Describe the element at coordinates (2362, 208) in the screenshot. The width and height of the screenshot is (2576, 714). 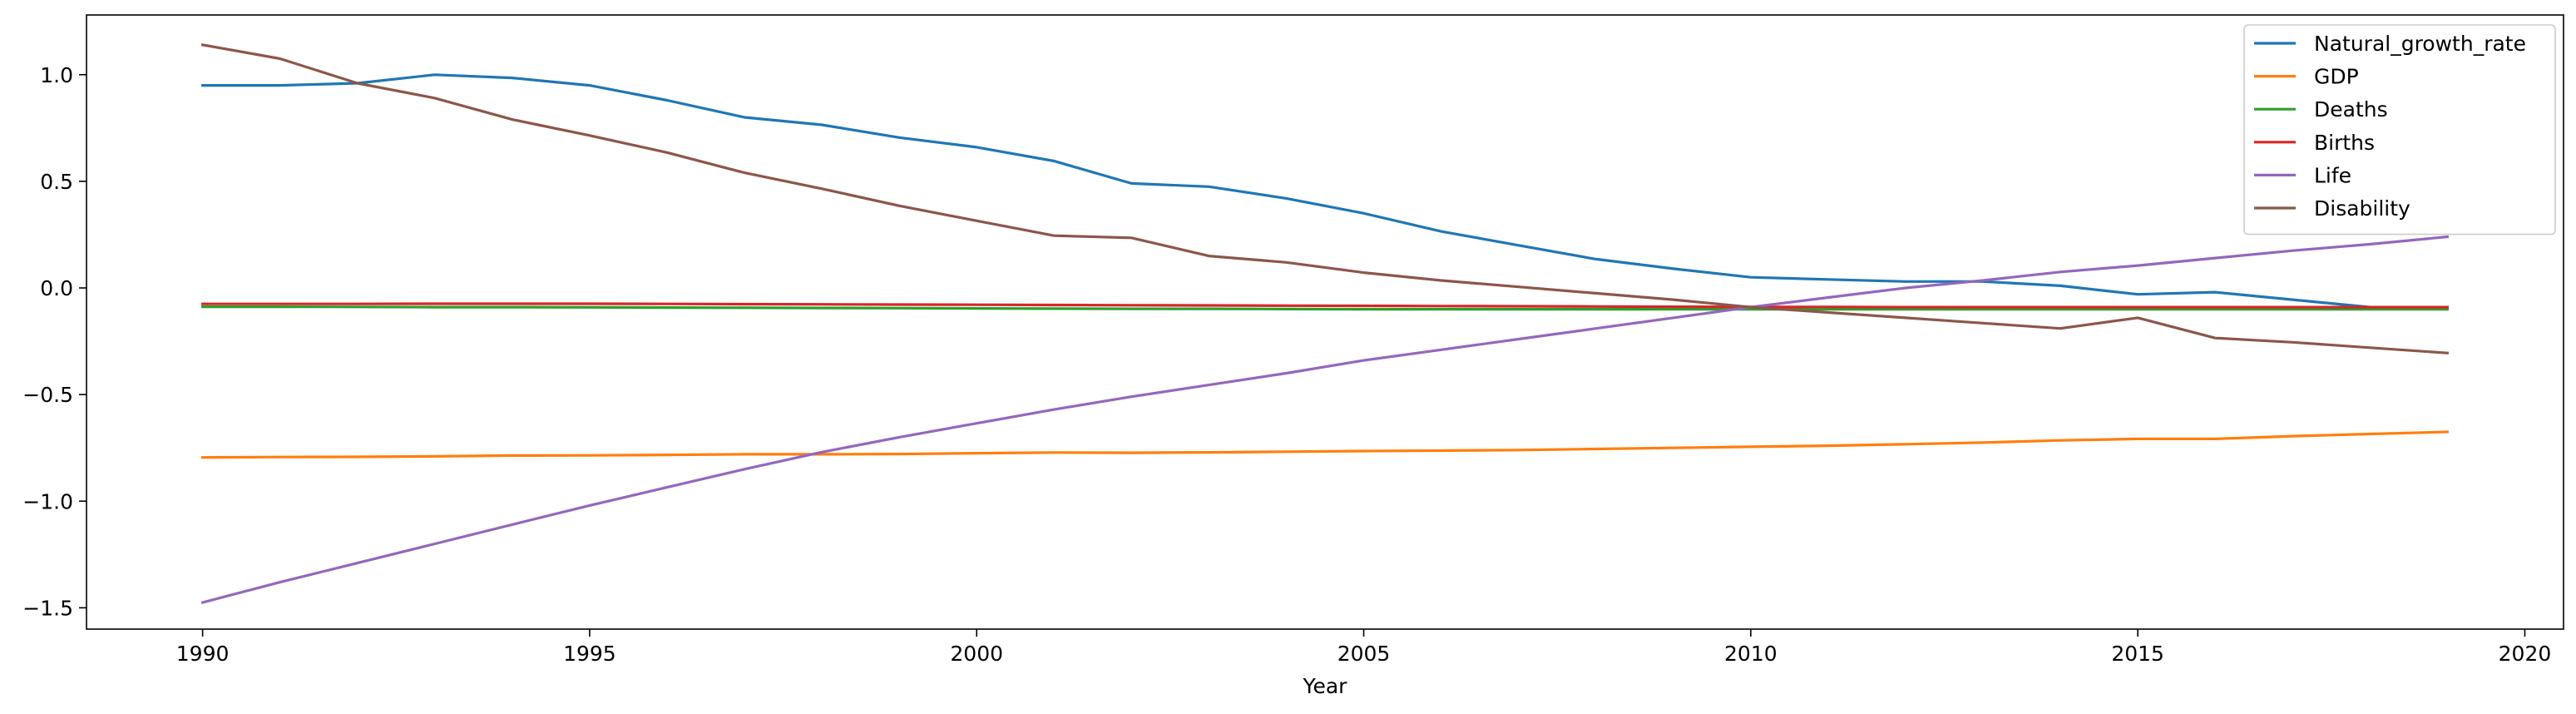
I see `legend-label-disability: Disability` at that location.